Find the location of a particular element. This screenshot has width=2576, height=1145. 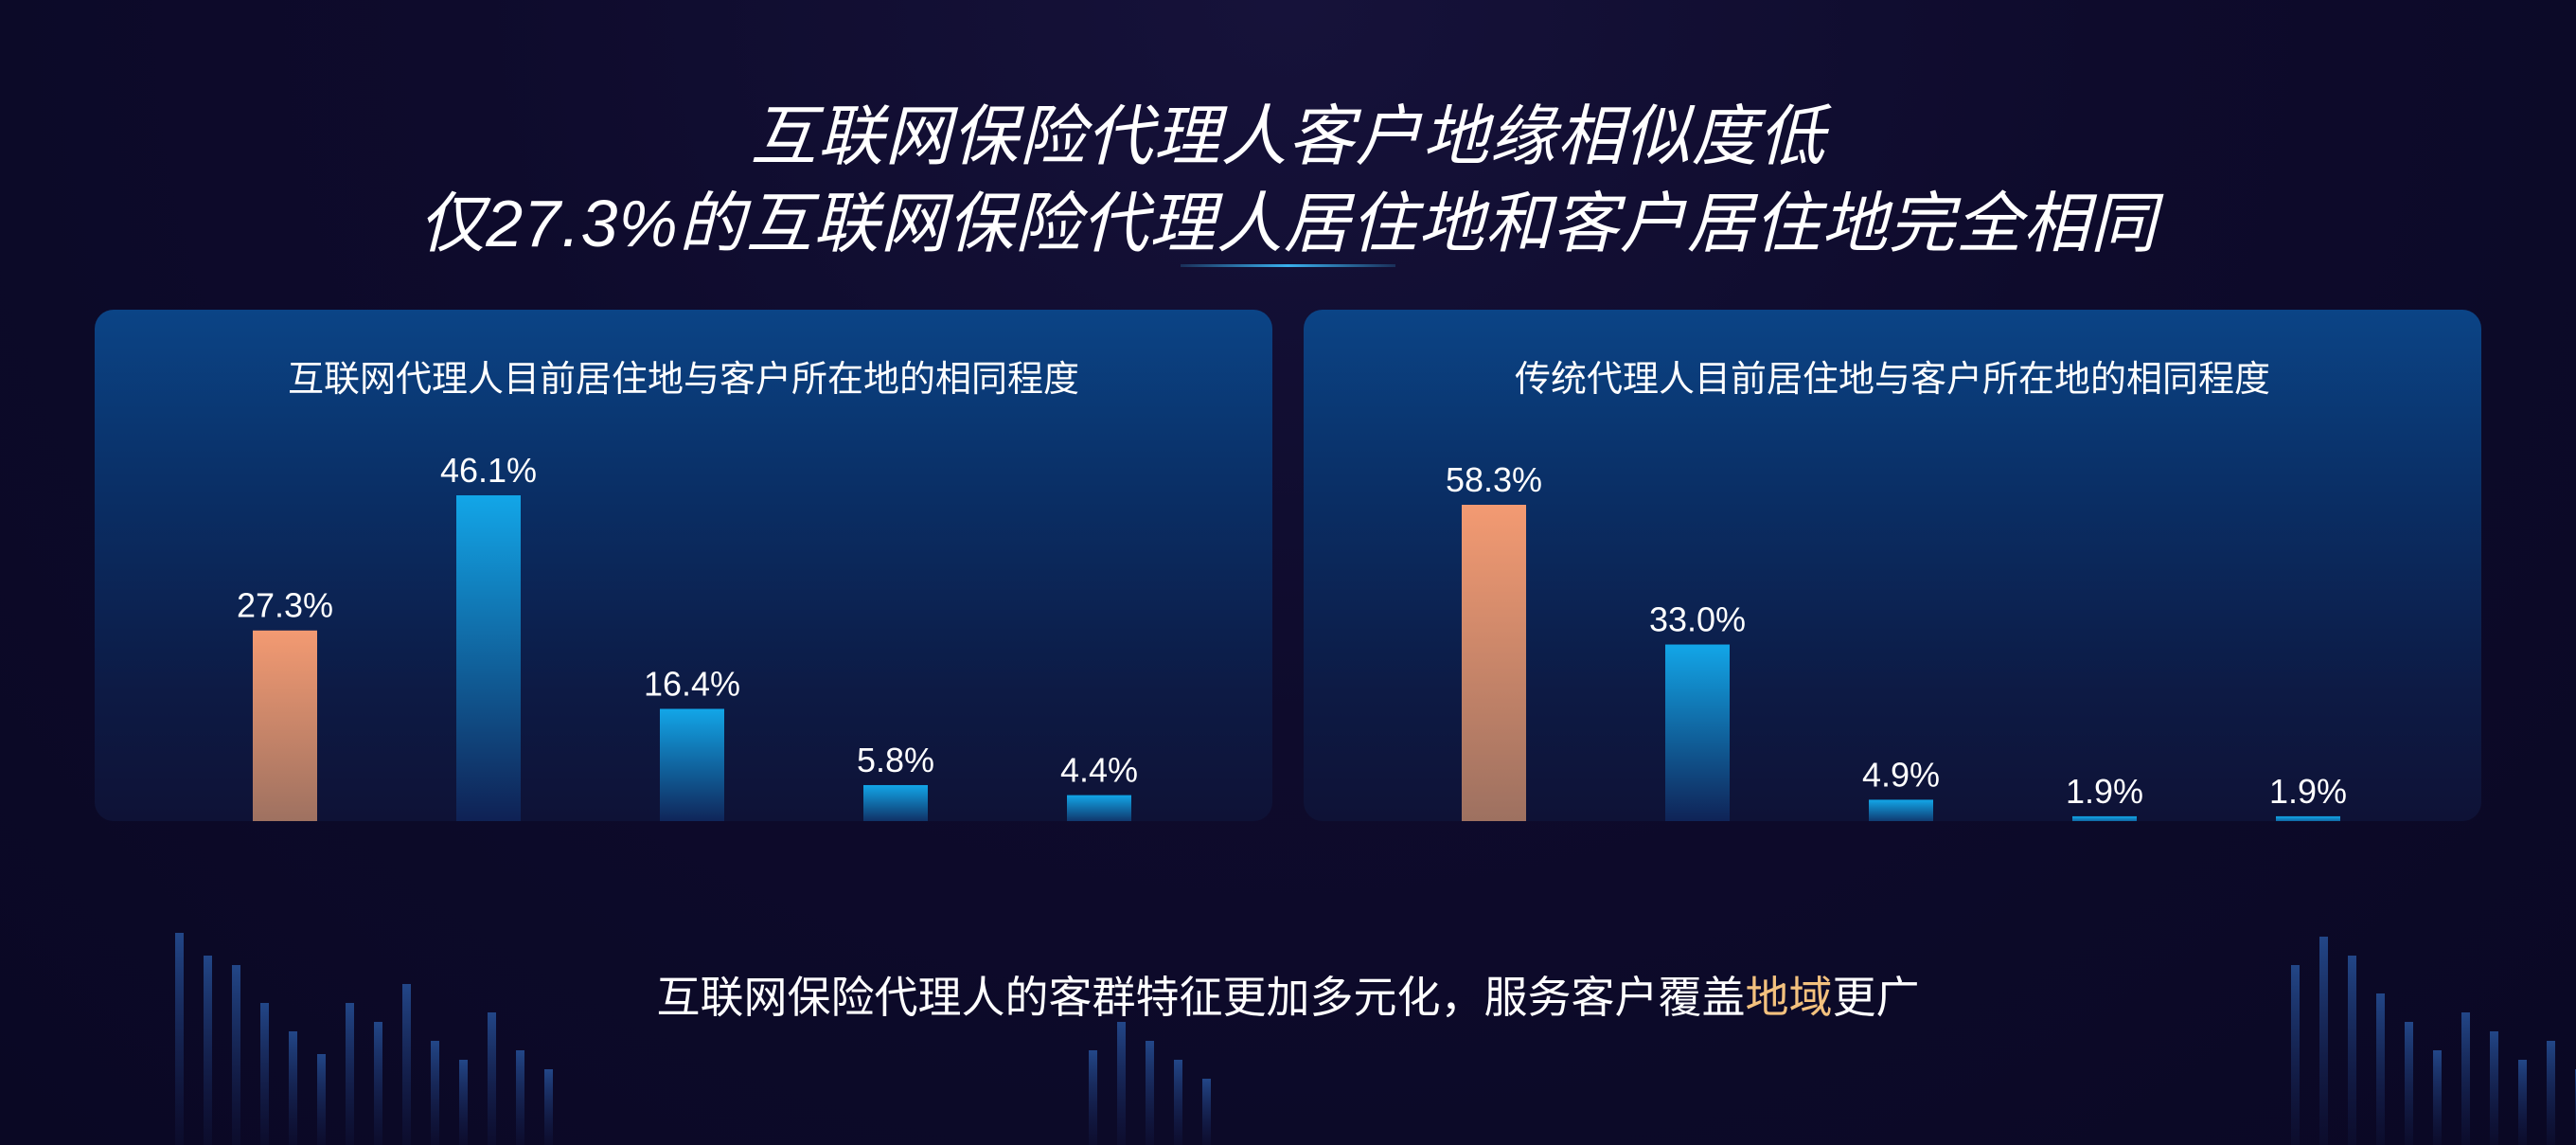

data-label-4: 4.4% is located at coordinates (1099, 770).